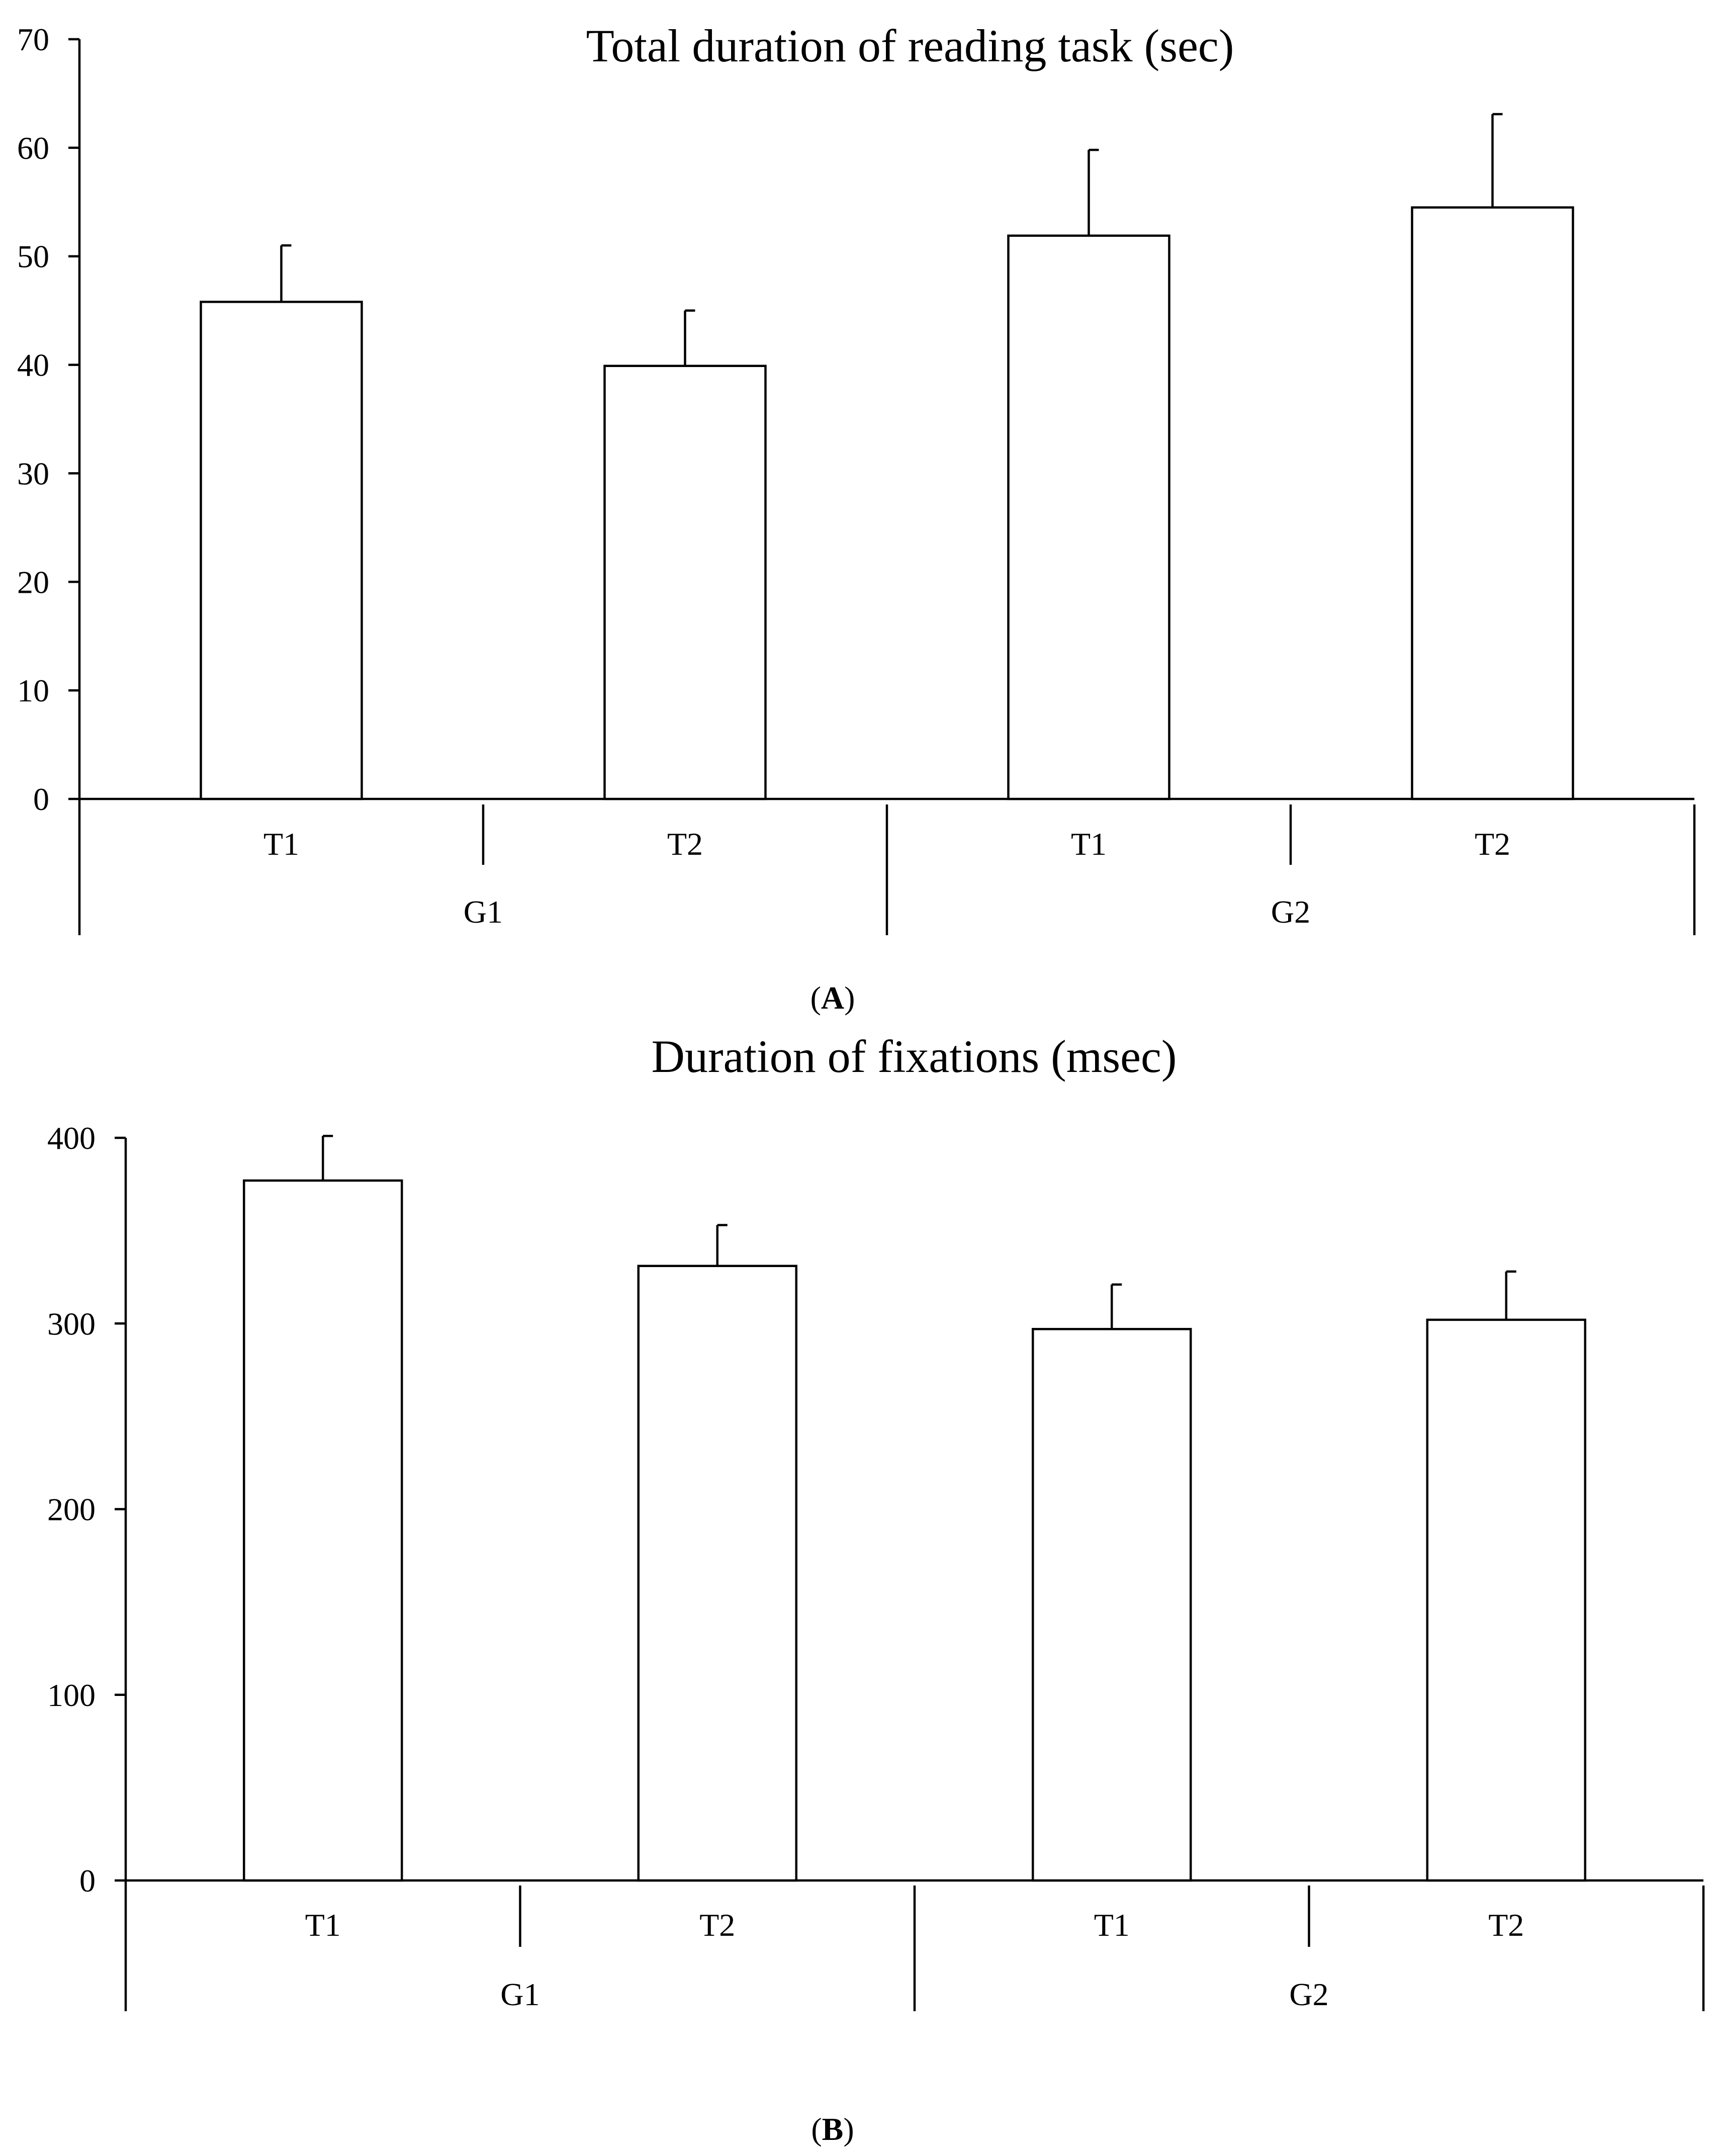  What do you see at coordinates (71, 1138) in the screenshot?
I see `y-tick-label: 400` at bounding box center [71, 1138].